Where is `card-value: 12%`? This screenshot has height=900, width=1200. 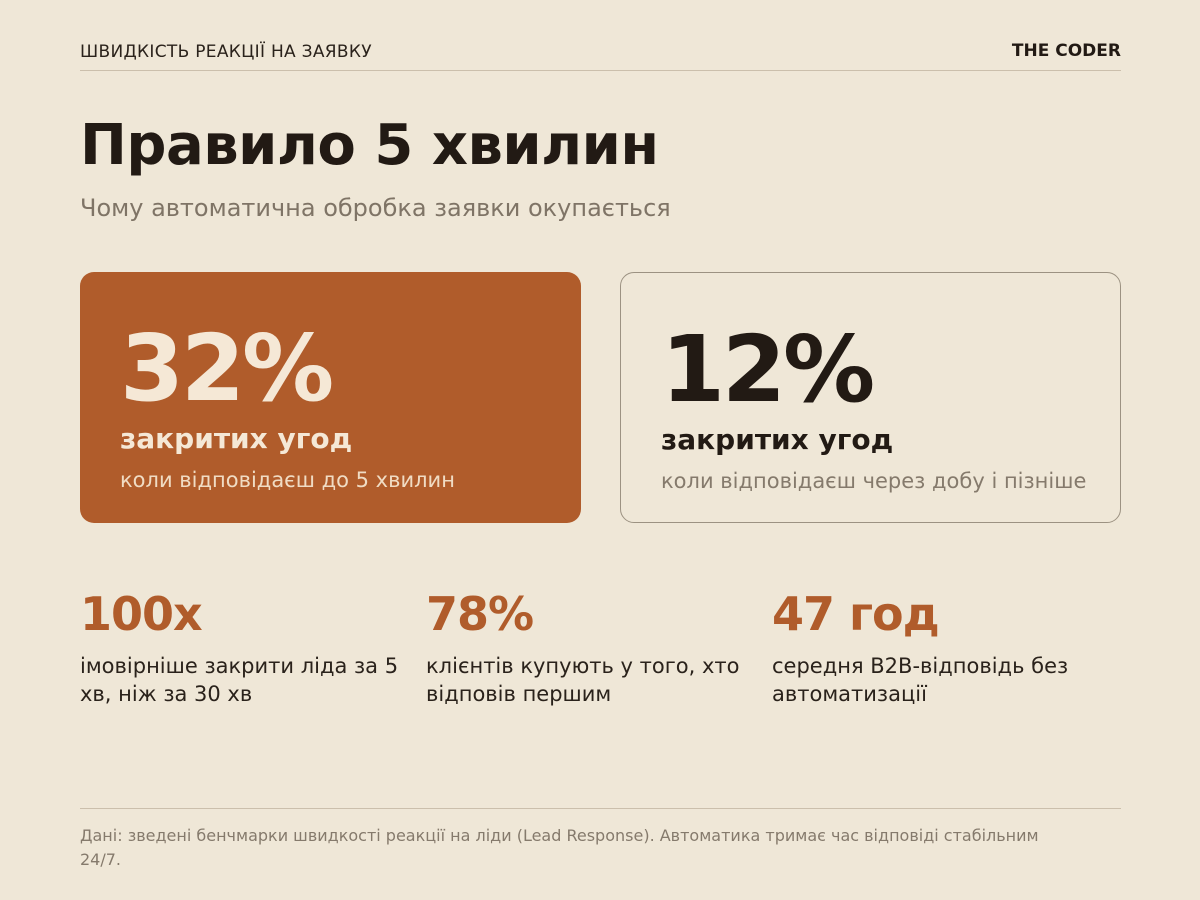 card-value: 12% is located at coordinates (768, 369).